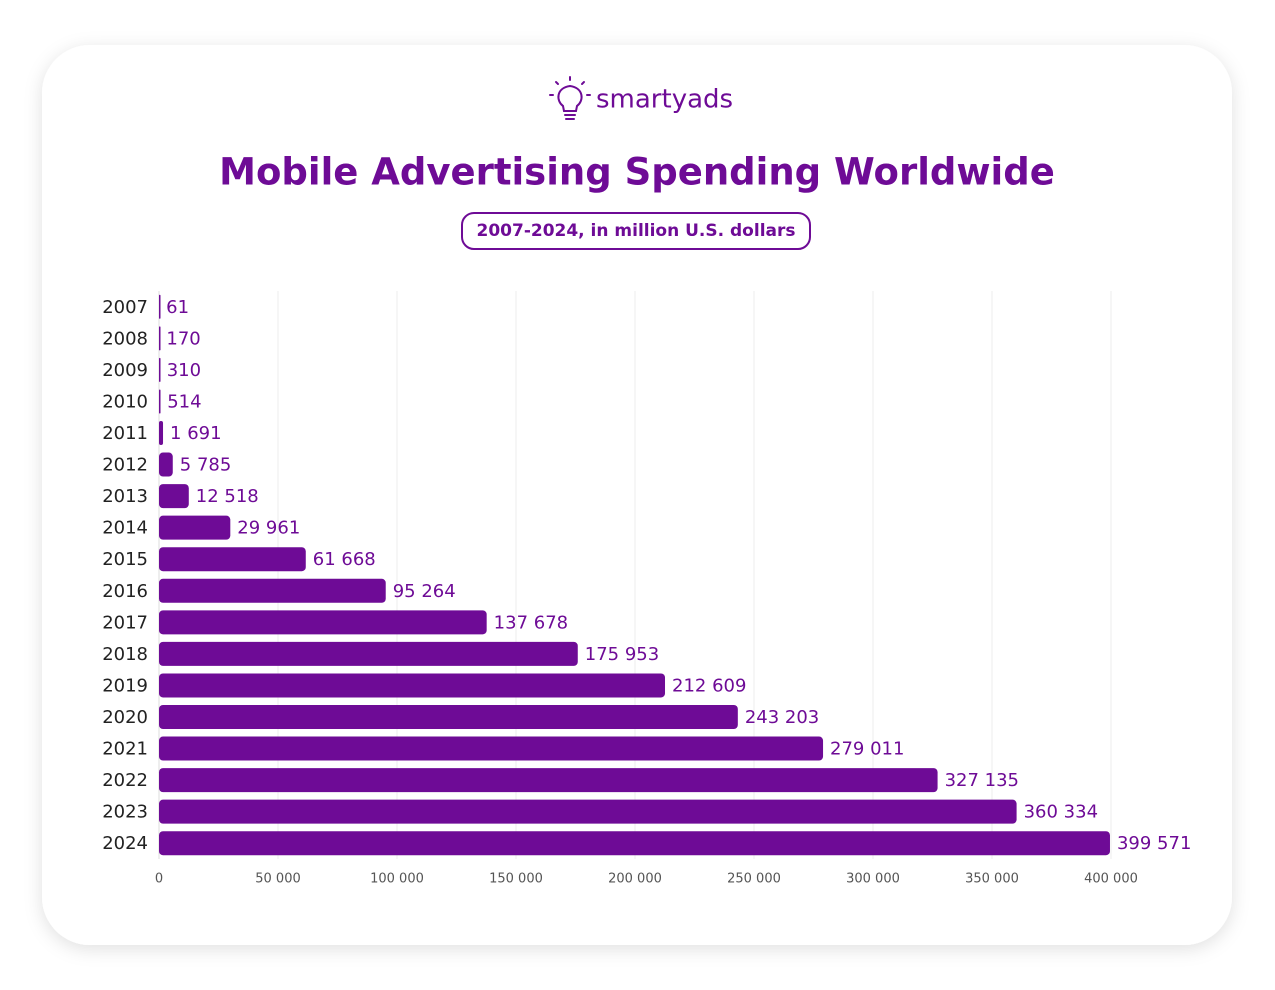  Describe the element at coordinates (268, 528) in the screenshot. I see `value-label: 29 961` at that location.